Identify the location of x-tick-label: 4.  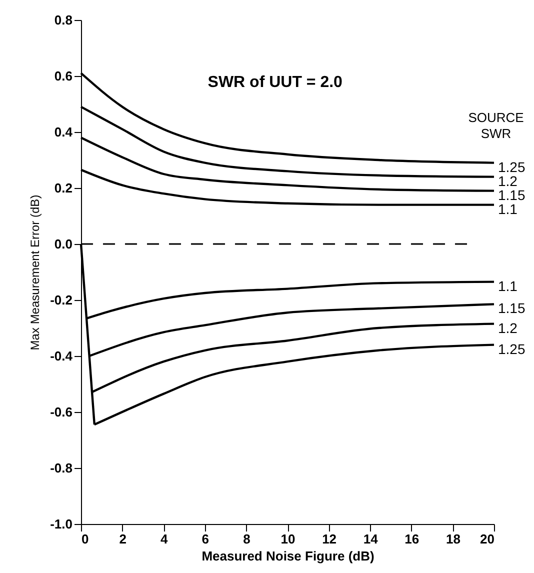
(164, 539).